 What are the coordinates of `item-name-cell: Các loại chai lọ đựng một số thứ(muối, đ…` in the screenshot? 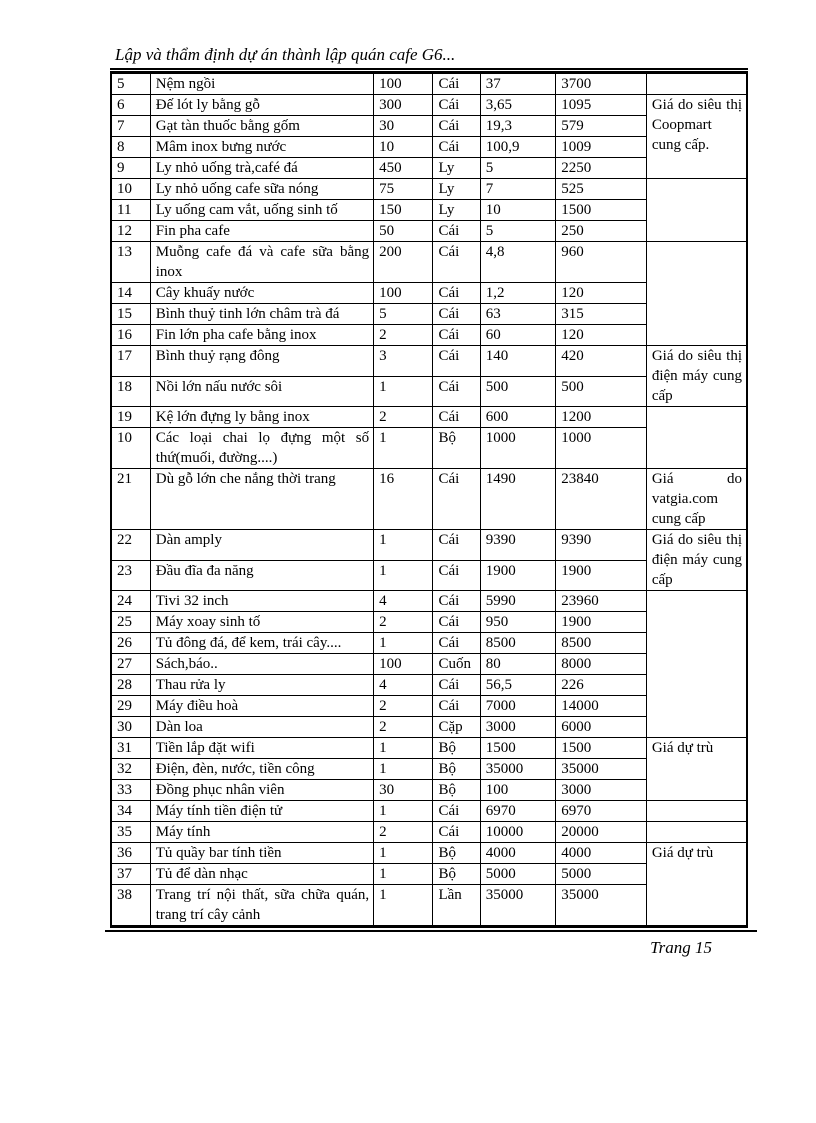 It's located at (262, 448).